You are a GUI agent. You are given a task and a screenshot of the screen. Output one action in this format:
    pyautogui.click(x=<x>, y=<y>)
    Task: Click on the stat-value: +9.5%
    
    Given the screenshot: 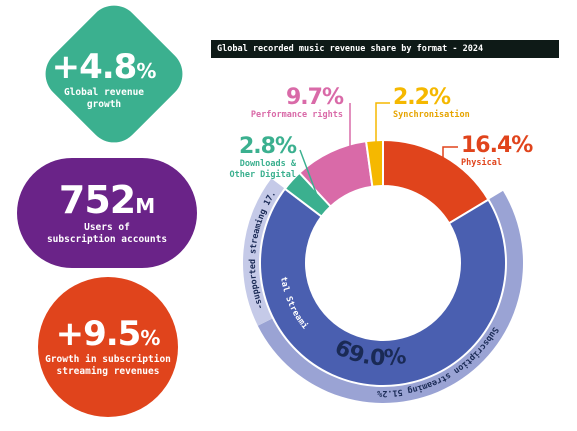 What is the action you would take?
    pyautogui.click(x=108, y=333)
    